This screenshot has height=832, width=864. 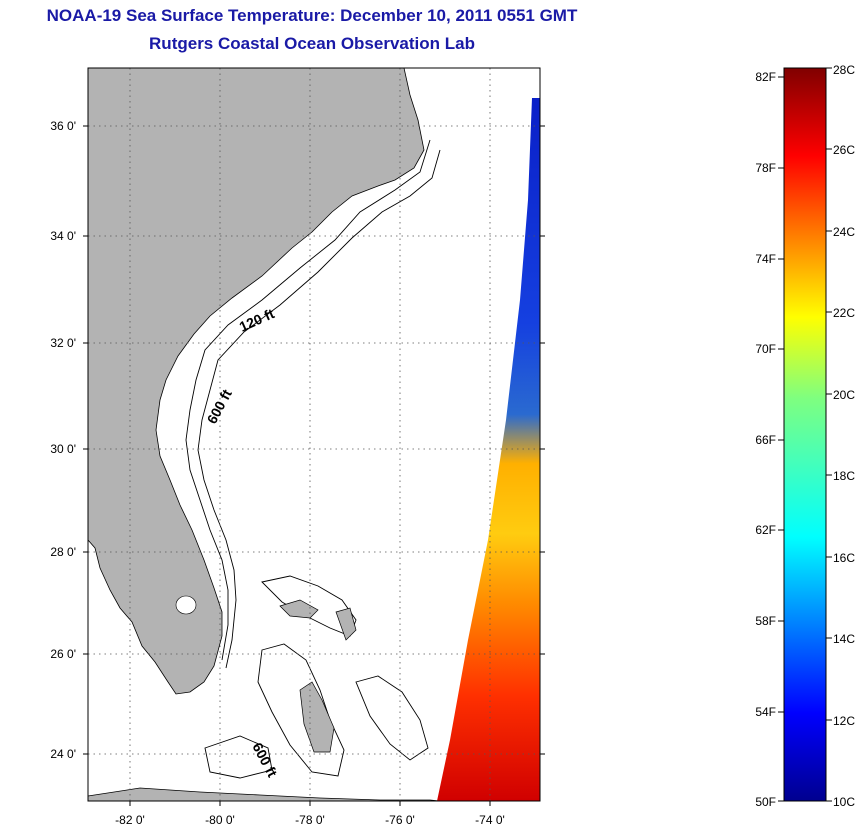 I want to click on colorbar-f-label: 58F, so click(x=765, y=621).